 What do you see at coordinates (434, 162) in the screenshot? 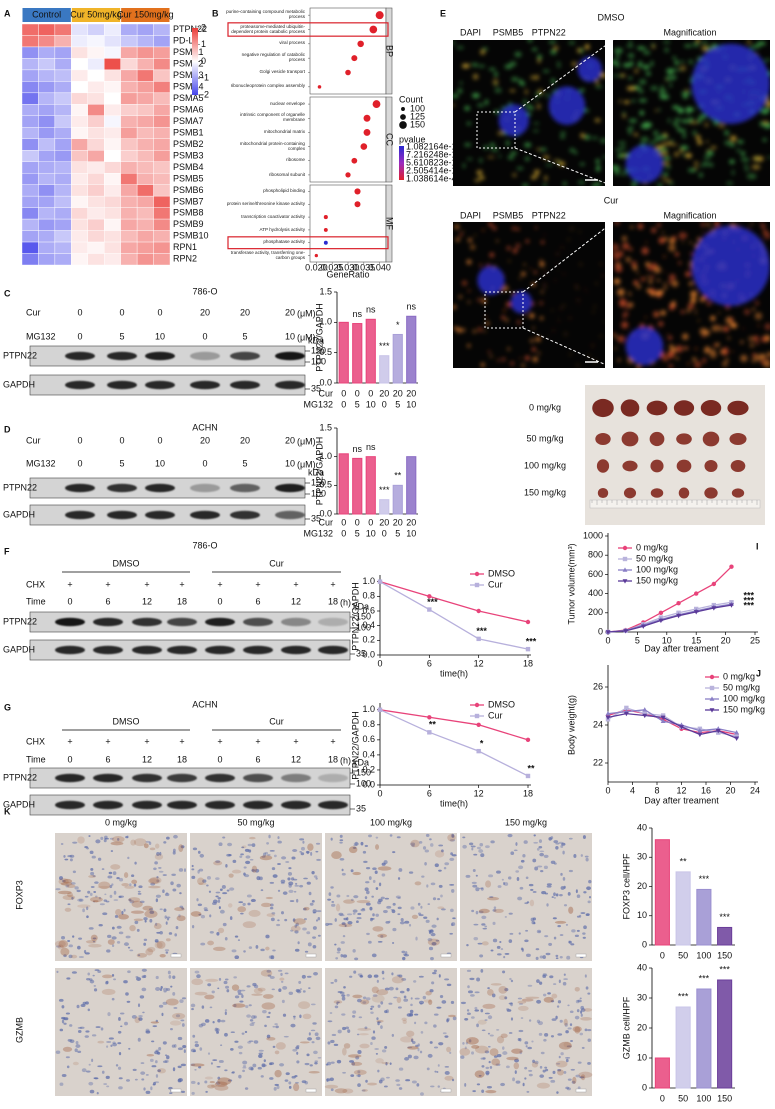
I see `legend-label: 5.610823e-16` at bounding box center [434, 162].